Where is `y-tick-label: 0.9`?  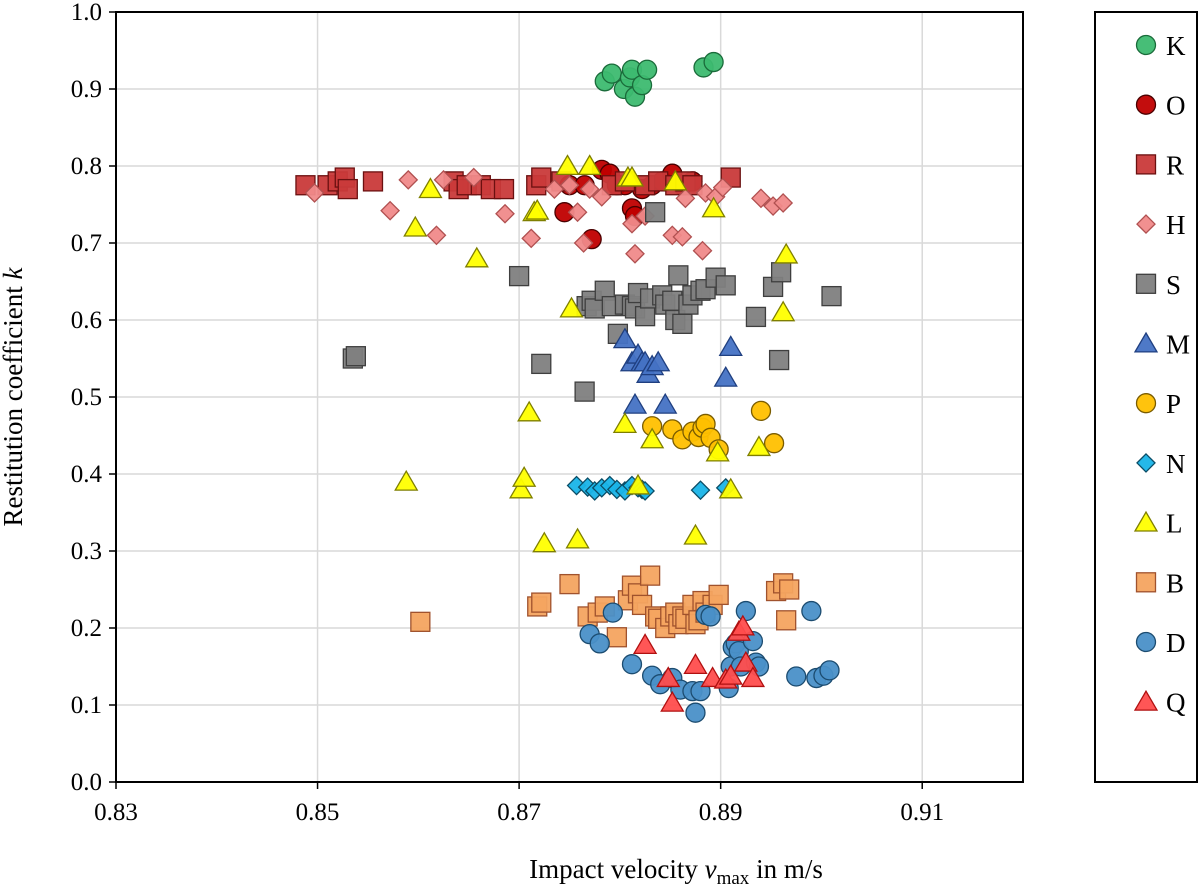 y-tick-label: 0.9 is located at coordinates (86, 89).